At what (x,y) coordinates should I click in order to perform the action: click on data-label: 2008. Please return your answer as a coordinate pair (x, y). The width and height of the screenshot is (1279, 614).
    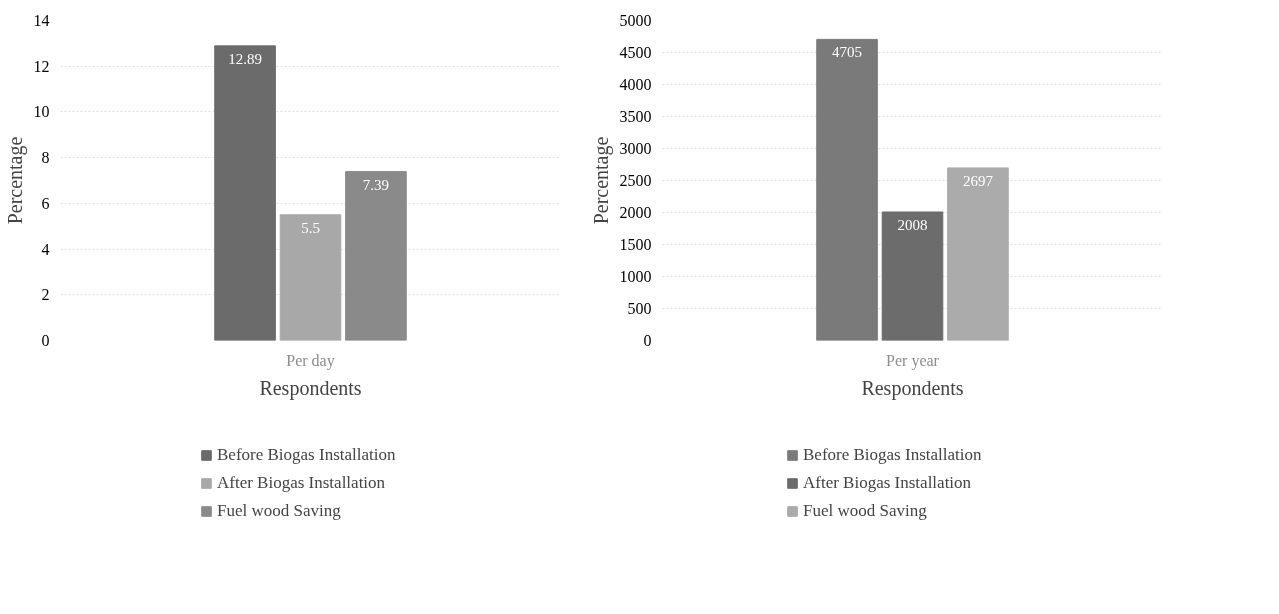
    Looking at the image, I should click on (912, 224).